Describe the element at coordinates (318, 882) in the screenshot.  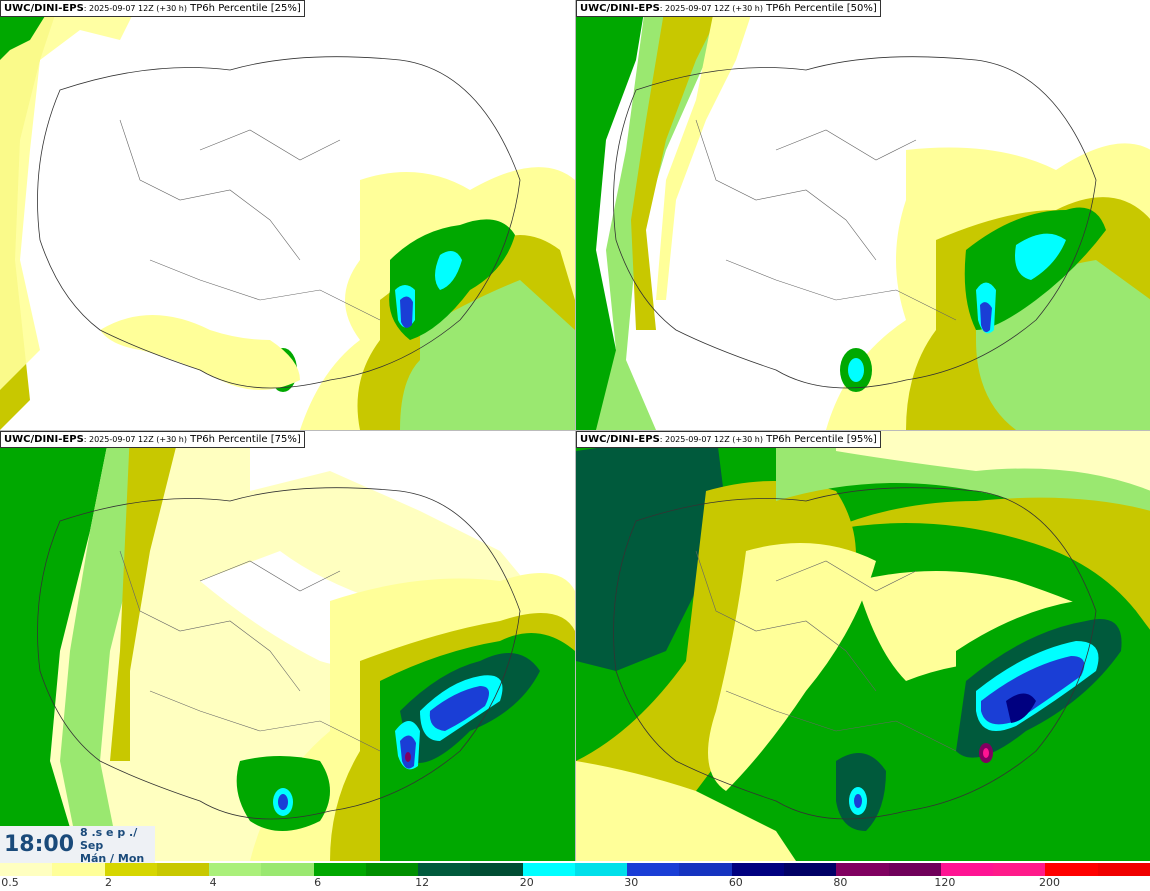
I see `colorbar-tick-label: 6` at that location.